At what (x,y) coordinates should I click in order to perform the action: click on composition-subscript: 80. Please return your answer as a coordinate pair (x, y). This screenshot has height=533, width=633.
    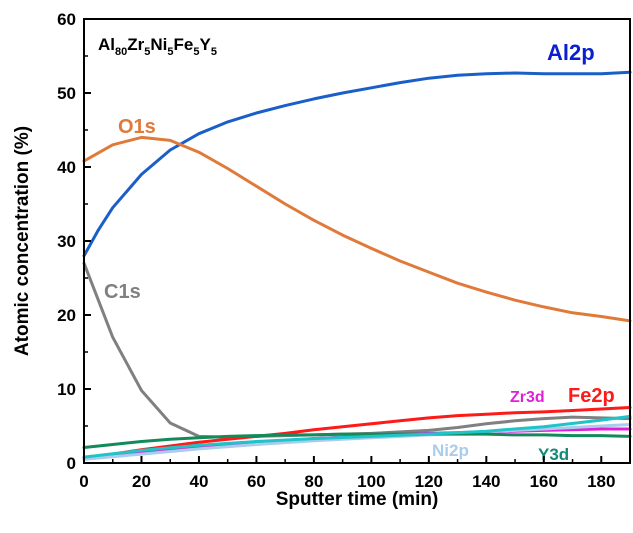
    Looking at the image, I should click on (121, 52).